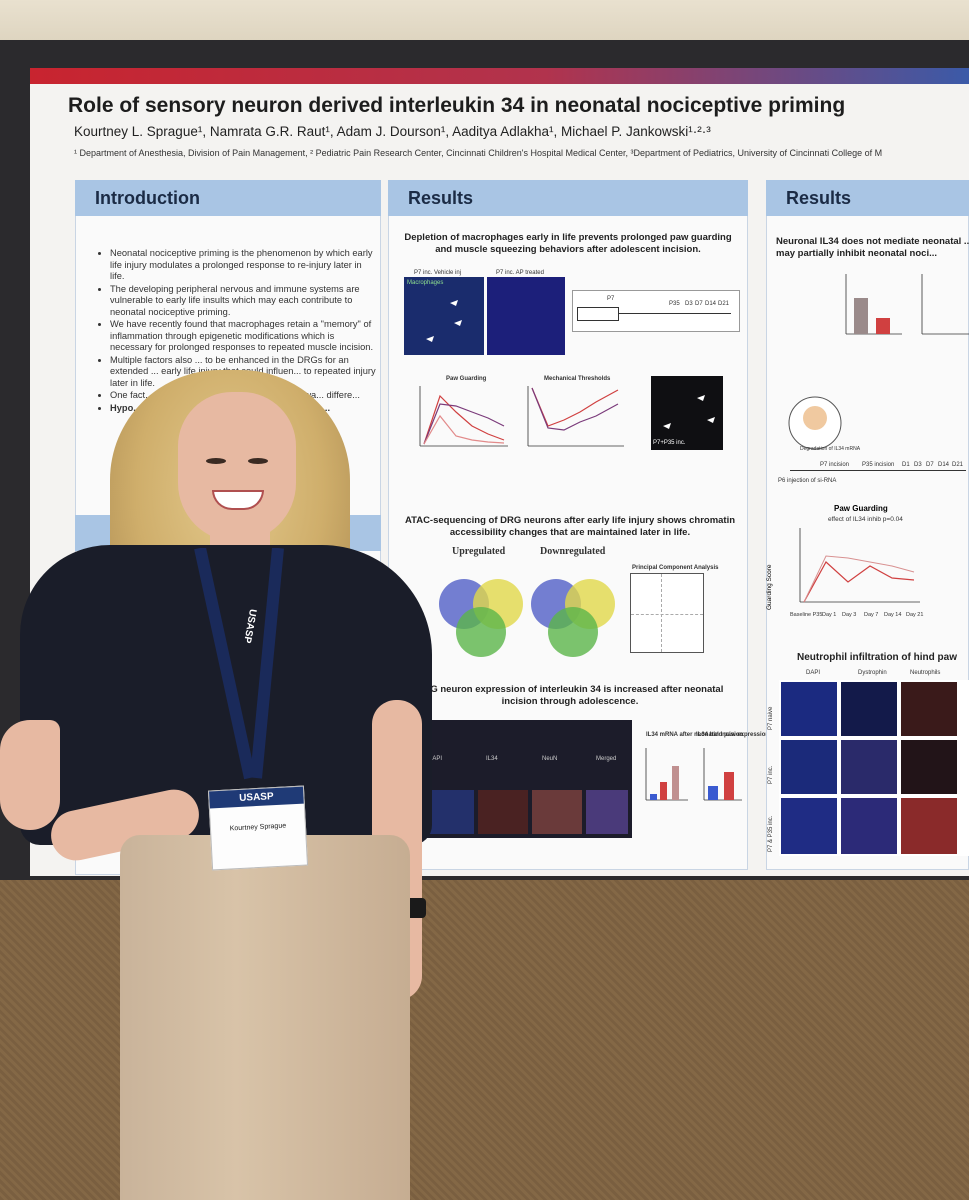 This screenshot has height=1200, width=969. What do you see at coordinates (813, 673) in the screenshot?
I see `stain-col-label: DAPI` at bounding box center [813, 673].